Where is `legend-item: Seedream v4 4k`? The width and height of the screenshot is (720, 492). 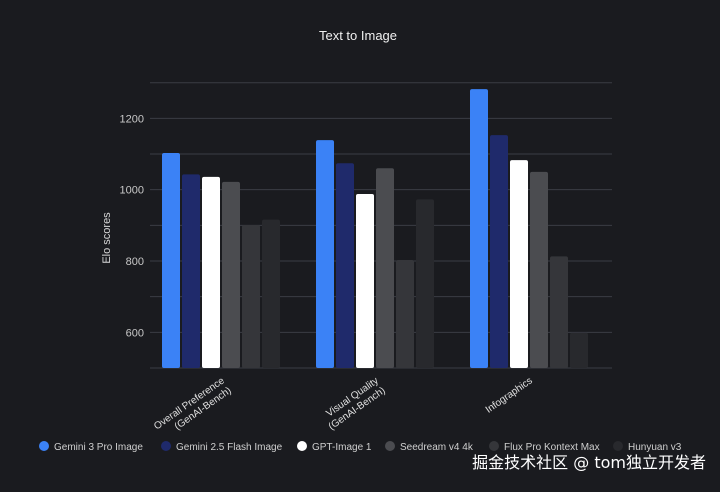 legend-item: Seedream v4 4k is located at coordinates (429, 447).